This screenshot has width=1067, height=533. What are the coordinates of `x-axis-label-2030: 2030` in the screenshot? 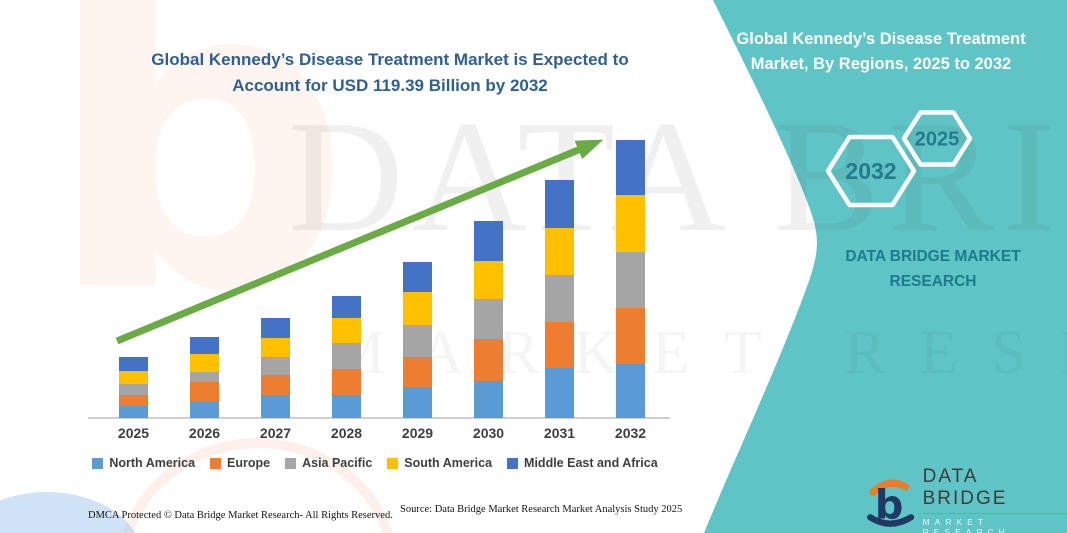 It's located at (488, 433).